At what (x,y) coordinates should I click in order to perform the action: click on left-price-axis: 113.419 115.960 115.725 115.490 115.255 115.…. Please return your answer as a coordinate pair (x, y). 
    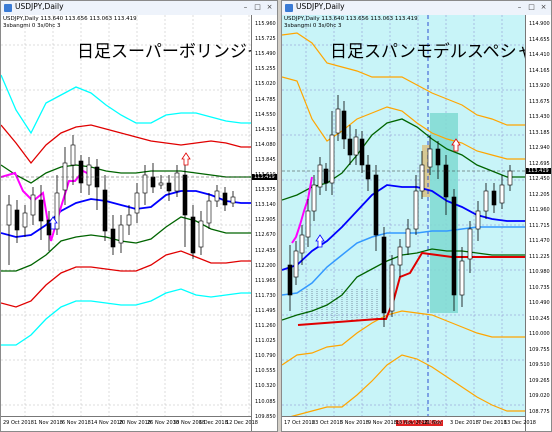
    Looking at the image, I should click on (264, 223).